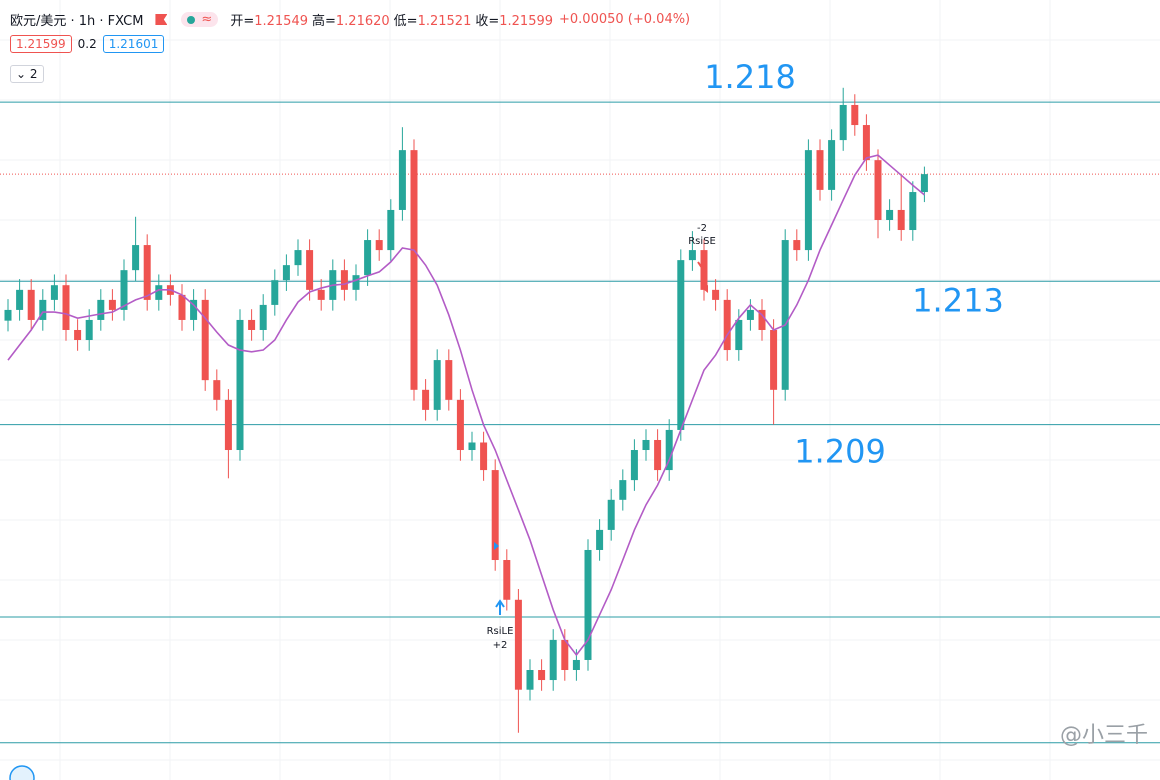 The image size is (1160, 780). I want to click on ohlc-item: 高=1.21620, so click(351, 19).